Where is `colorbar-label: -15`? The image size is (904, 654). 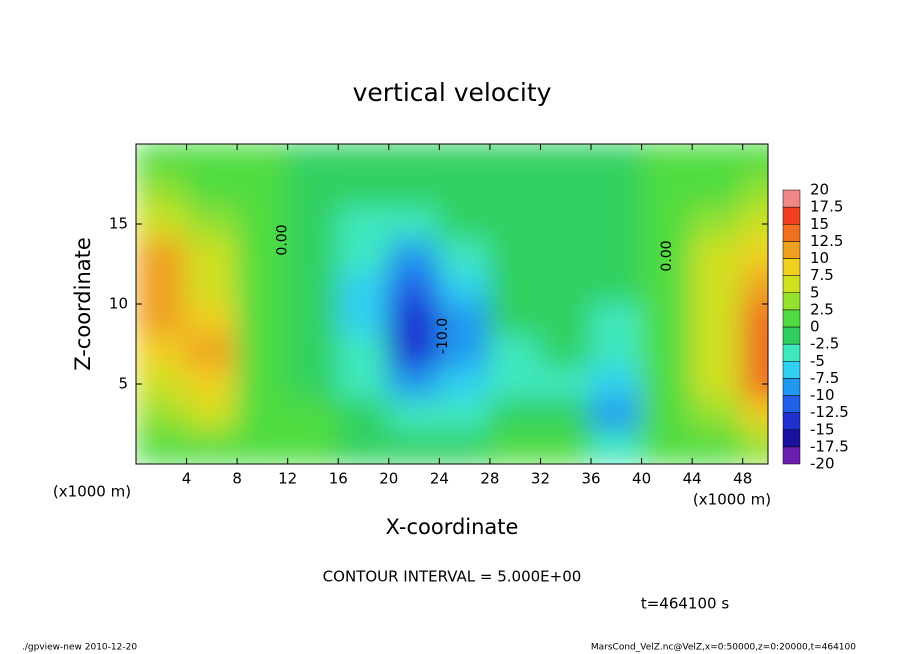 colorbar-label: -15 is located at coordinates (822, 429).